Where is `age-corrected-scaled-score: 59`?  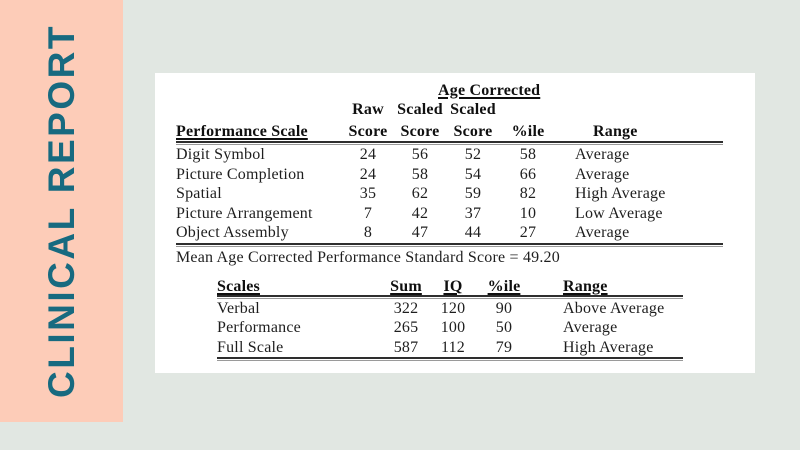
age-corrected-scaled-score: 59 is located at coordinates (473, 193).